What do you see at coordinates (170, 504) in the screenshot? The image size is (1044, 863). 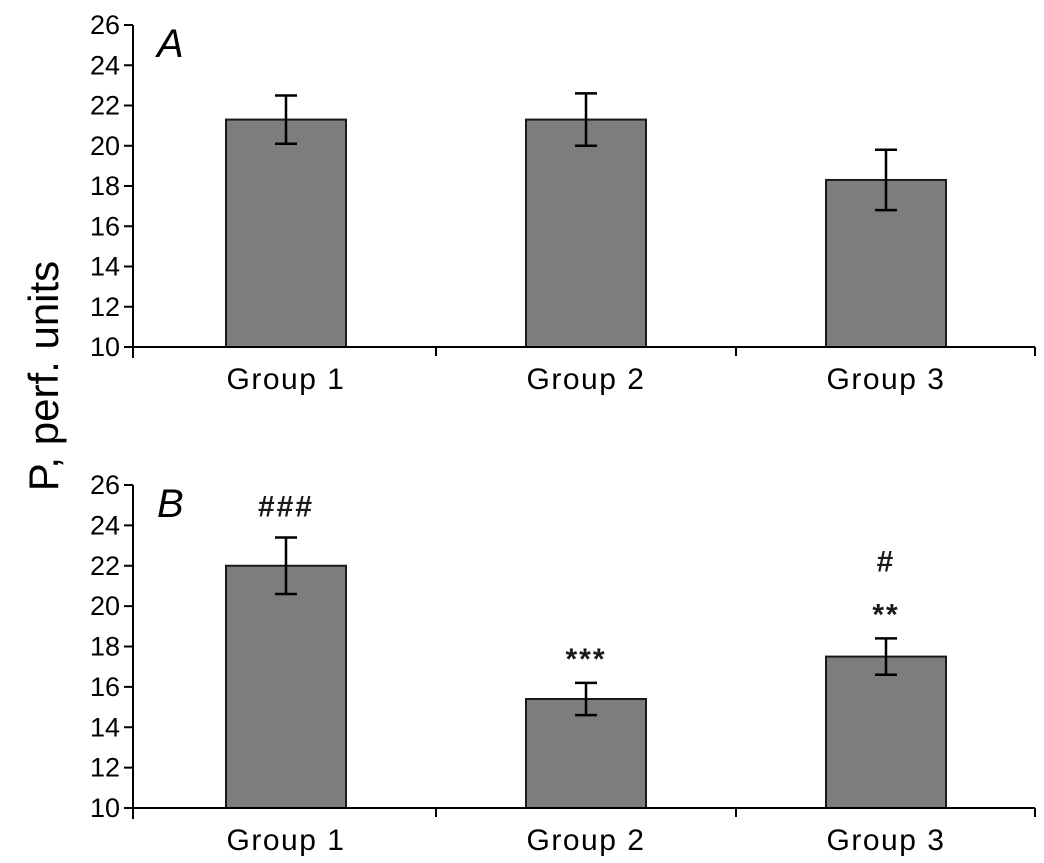 I see `panel-letter: B` at bounding box center [170, 504].